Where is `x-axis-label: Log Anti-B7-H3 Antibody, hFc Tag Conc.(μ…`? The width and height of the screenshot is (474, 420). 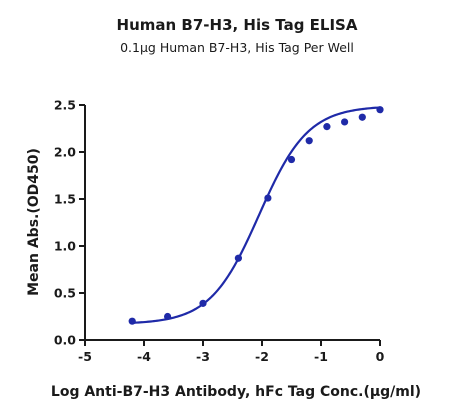
x-axis-label: Log Anti-B7-H3 Antibody, hFc Tag Conc.(μ… is located at coordinates (236, 392).